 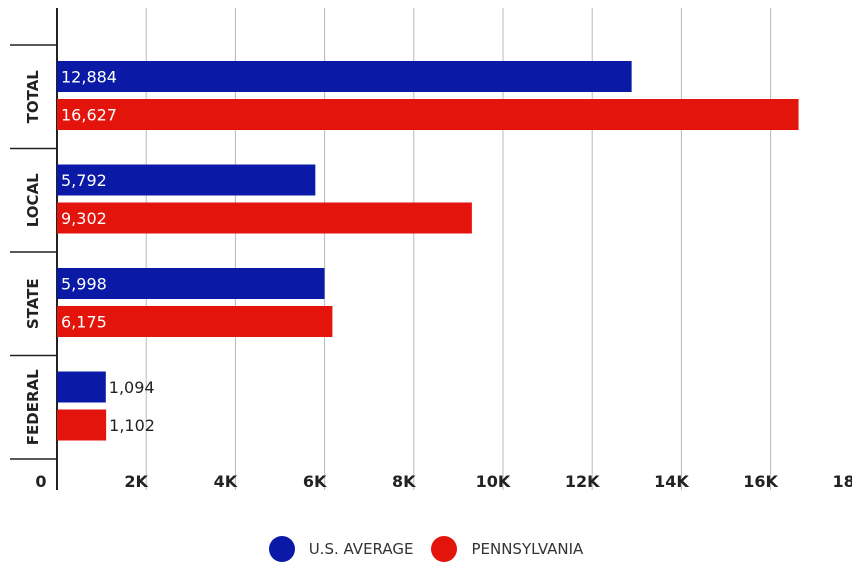 I want to click on x-tick-label: 0, so click(x=40, y=481).